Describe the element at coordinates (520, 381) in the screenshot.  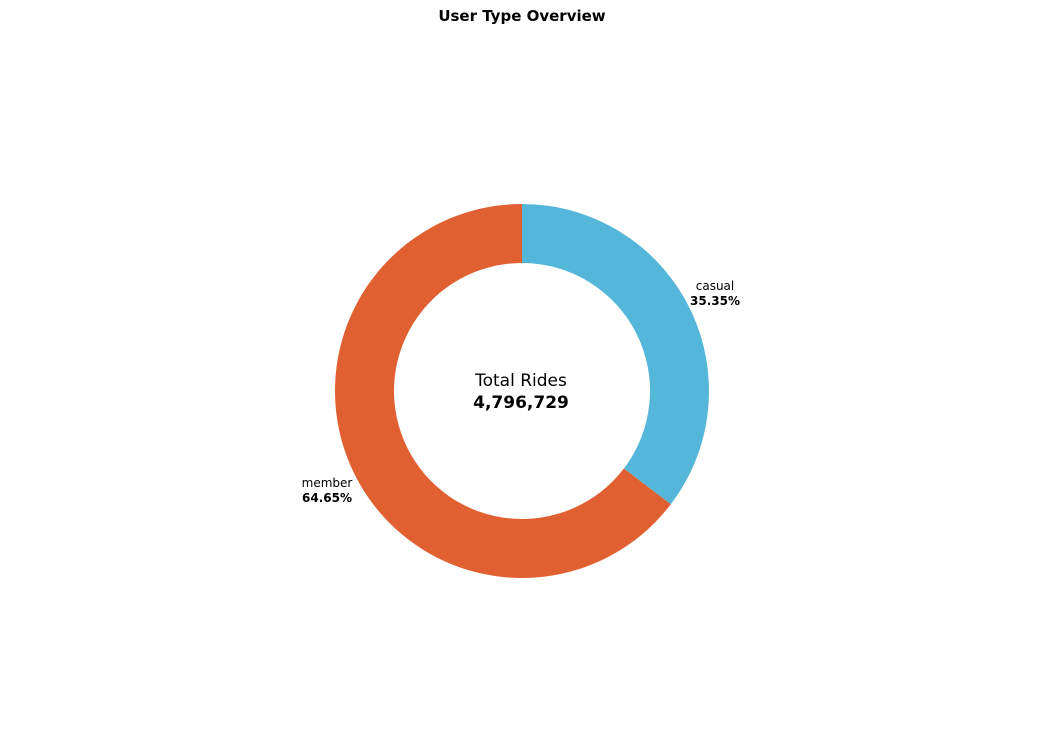
I see `center-total-label: Total Rides` at that location.